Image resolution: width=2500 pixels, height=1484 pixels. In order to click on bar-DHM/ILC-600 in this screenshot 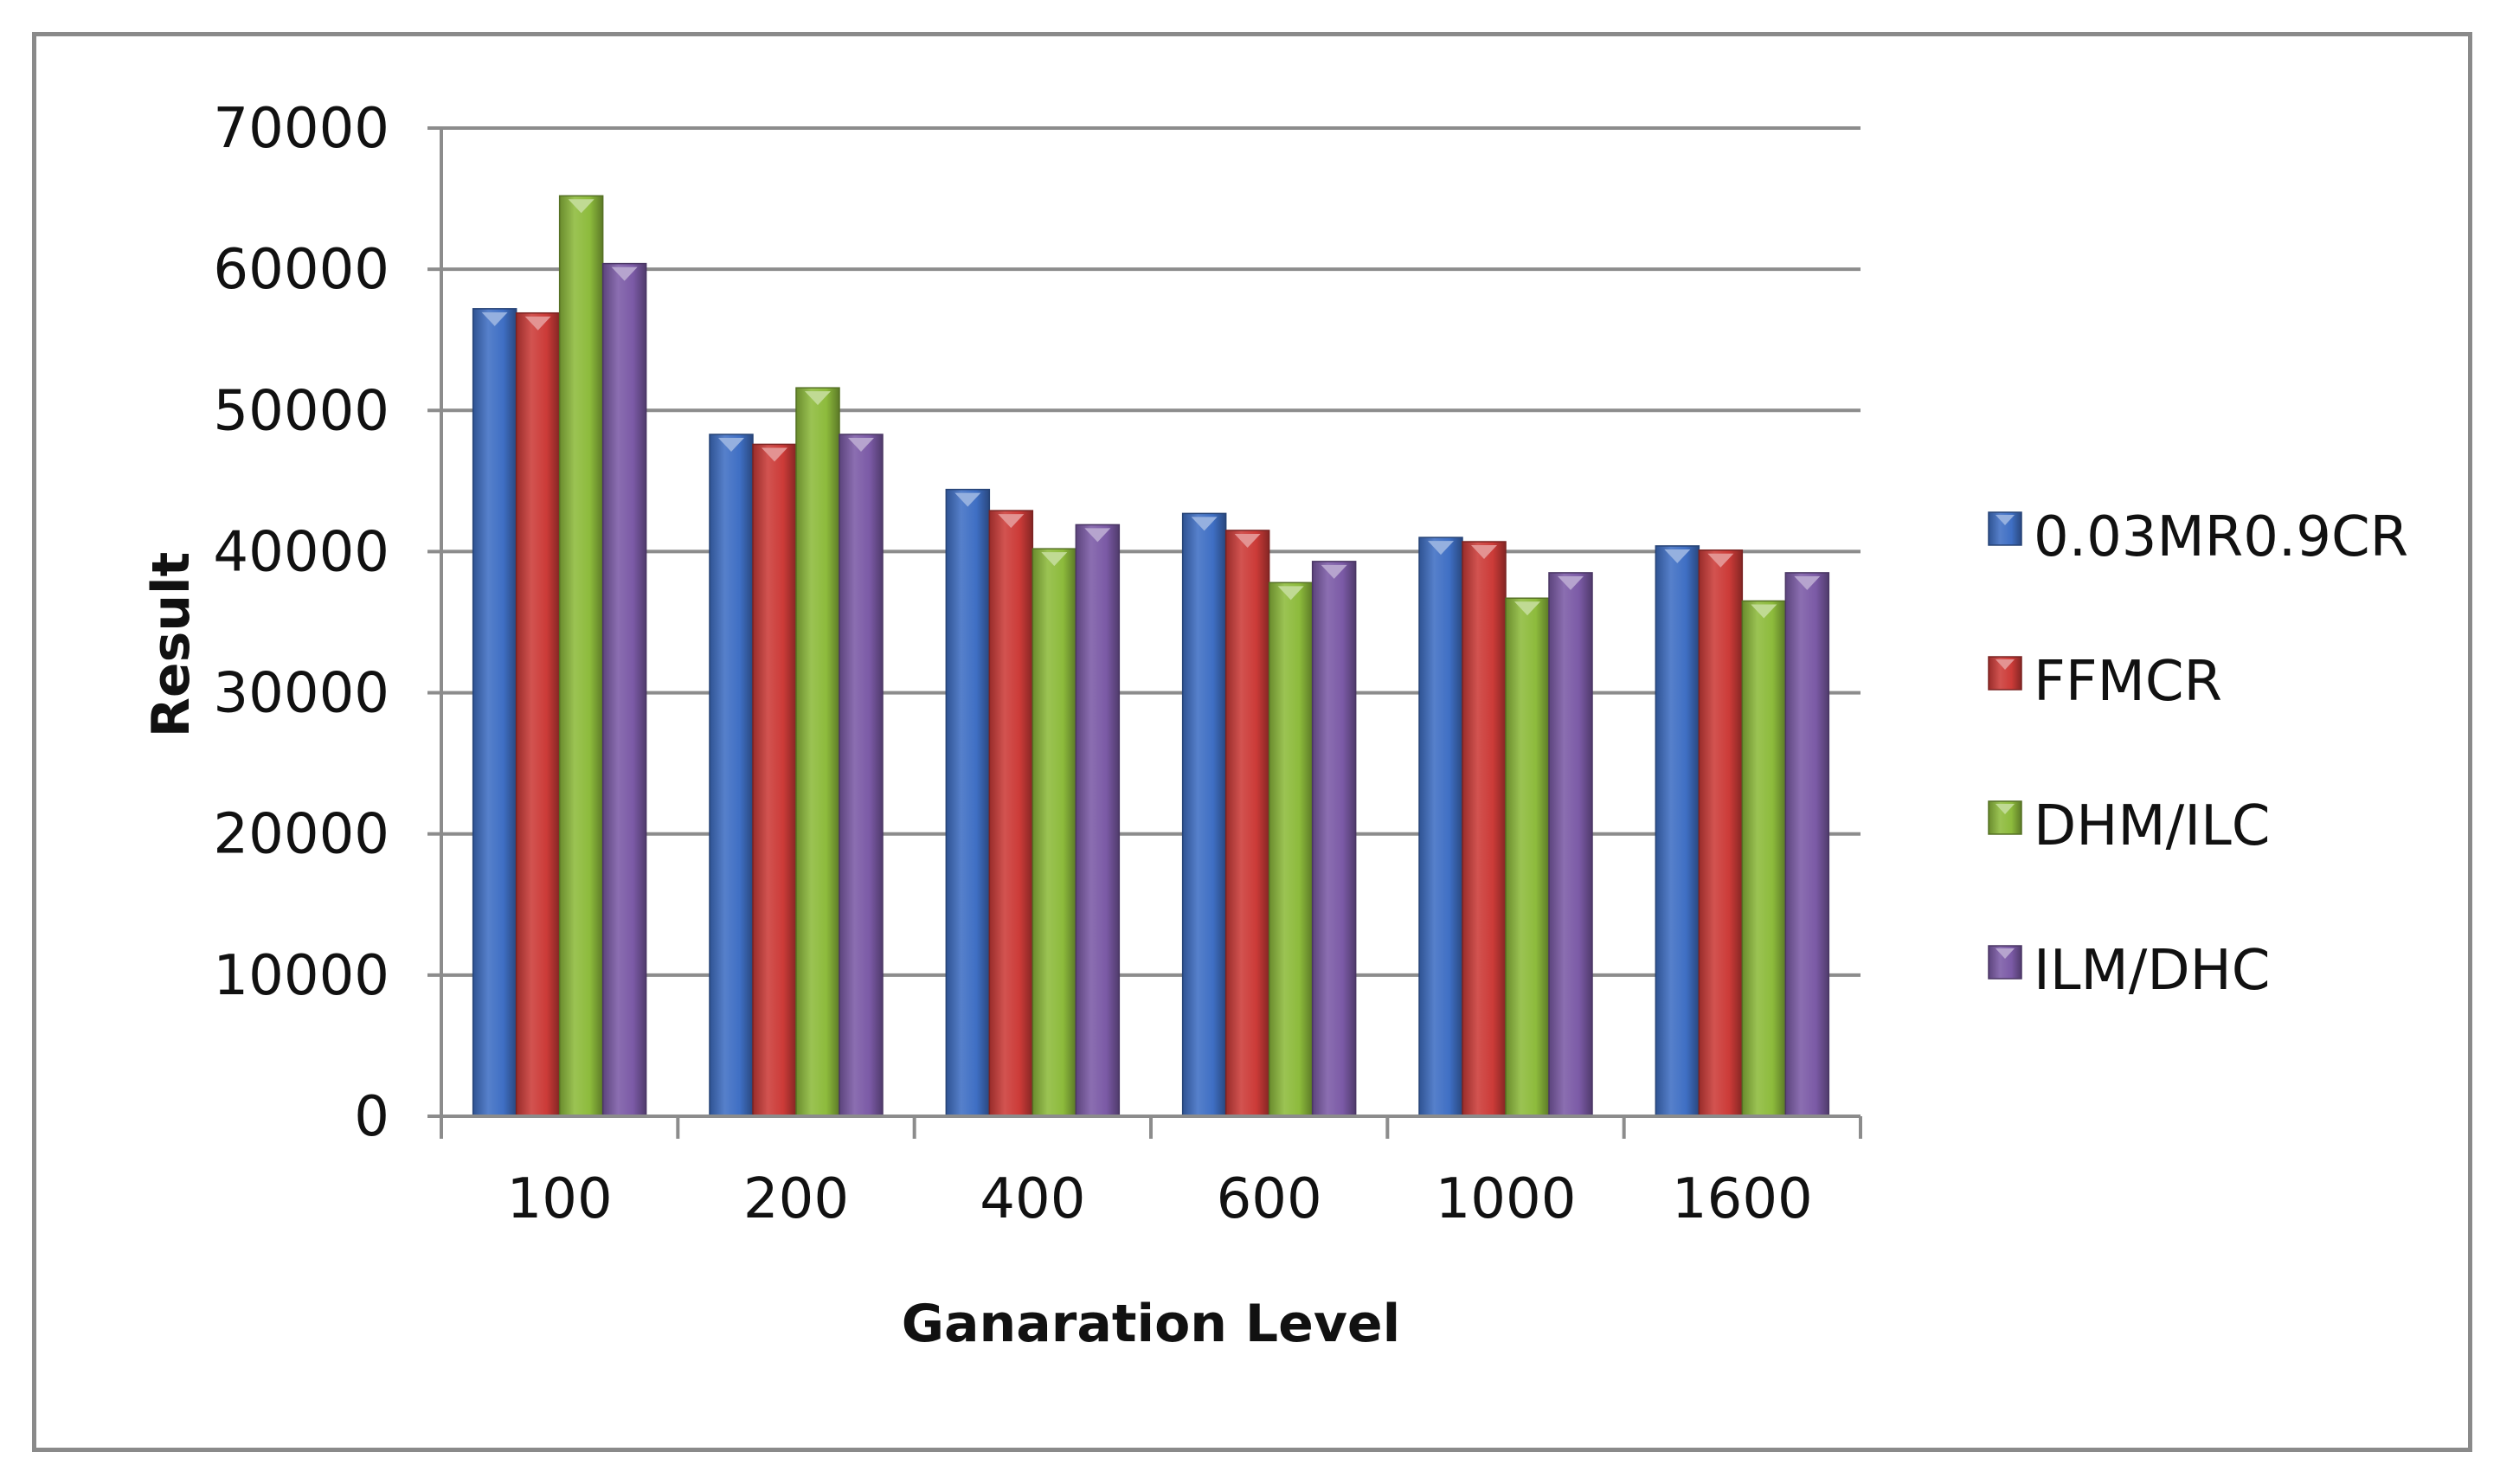, I will do `click(1291, 849)`.